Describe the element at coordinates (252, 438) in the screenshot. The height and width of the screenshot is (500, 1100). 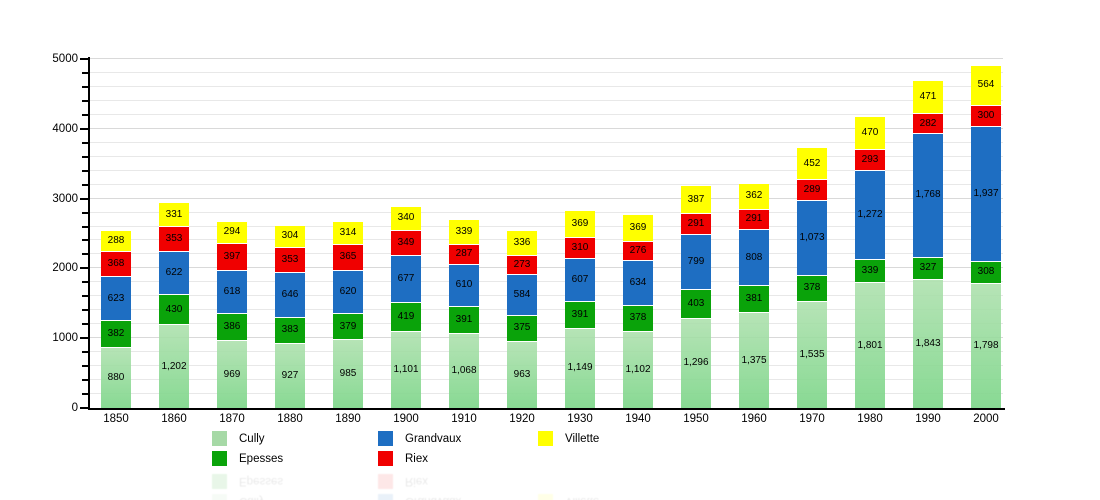
I see `legend-label: Cully` at that location.